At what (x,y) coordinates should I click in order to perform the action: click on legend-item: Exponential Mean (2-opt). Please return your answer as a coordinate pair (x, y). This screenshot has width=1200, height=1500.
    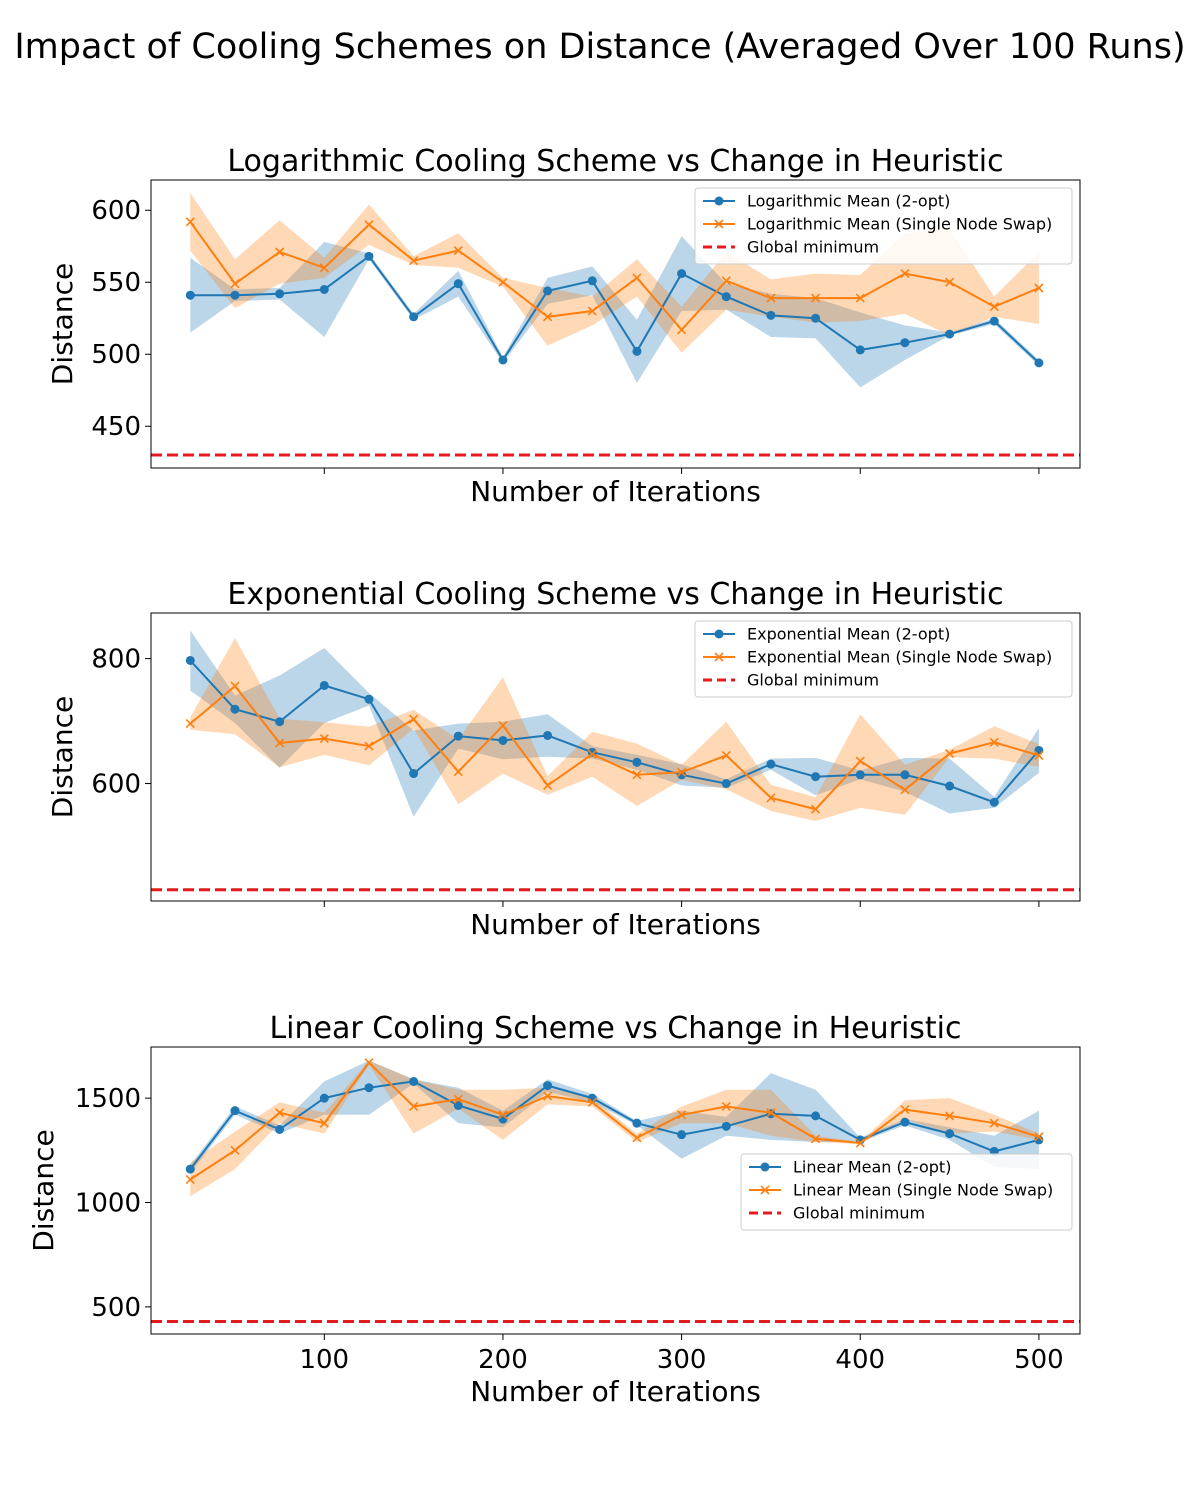
    Looking at the image, I should click on (826, 634).